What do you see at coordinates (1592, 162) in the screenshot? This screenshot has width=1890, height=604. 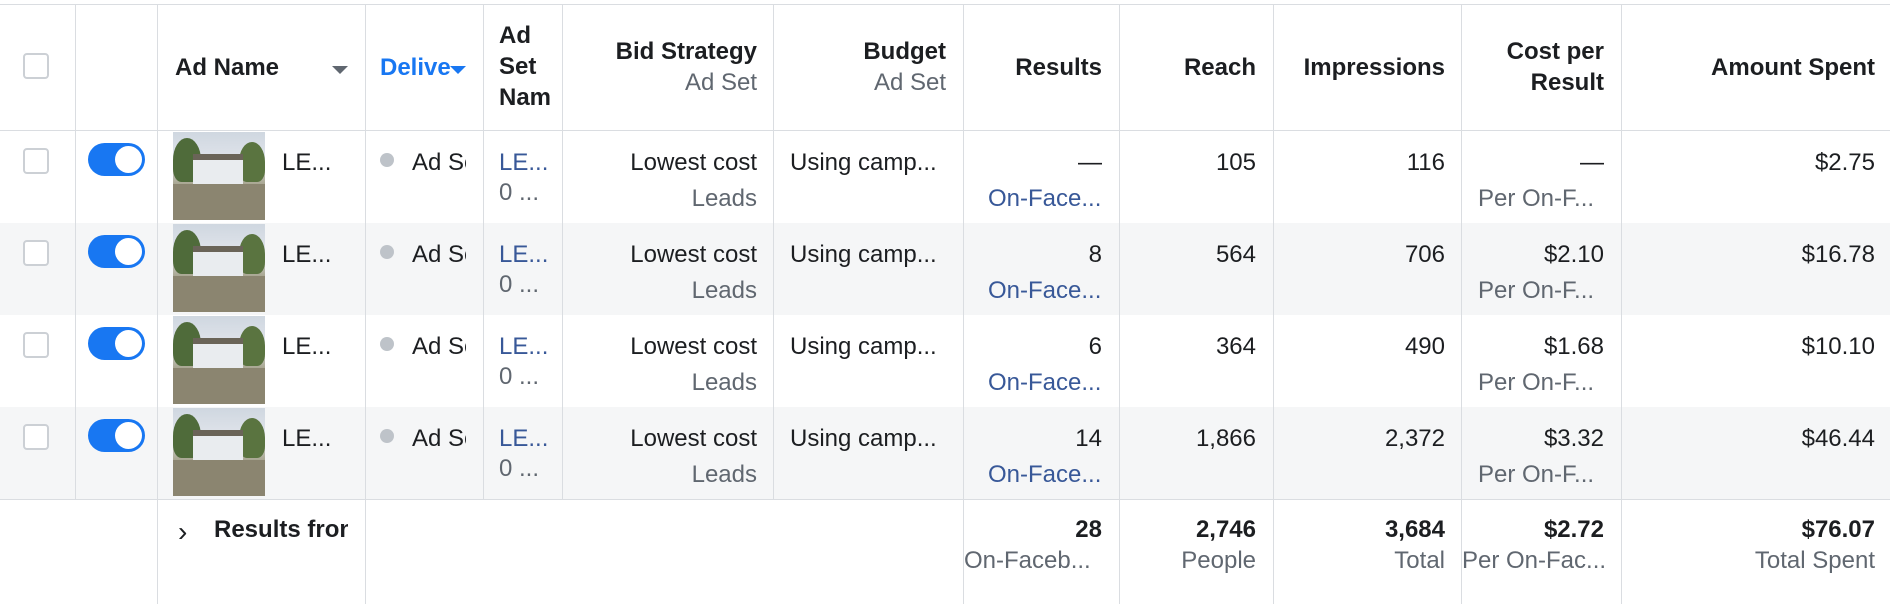 I see `cost-per-result-value: —` at bounding box center [1592, 162].